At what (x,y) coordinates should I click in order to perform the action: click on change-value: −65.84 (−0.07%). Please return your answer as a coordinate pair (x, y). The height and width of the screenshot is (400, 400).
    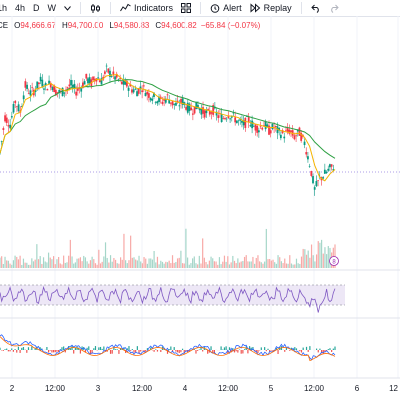
    Looking at the image, I should click on (230, 25).